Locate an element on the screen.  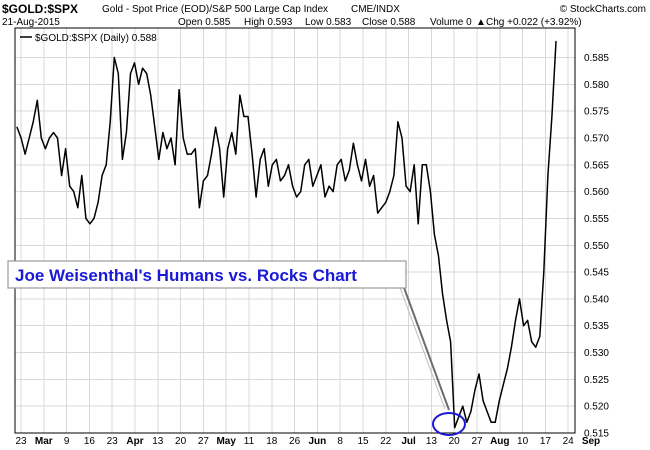
x-tick-label: 27 is located at coordinates (204, 441).